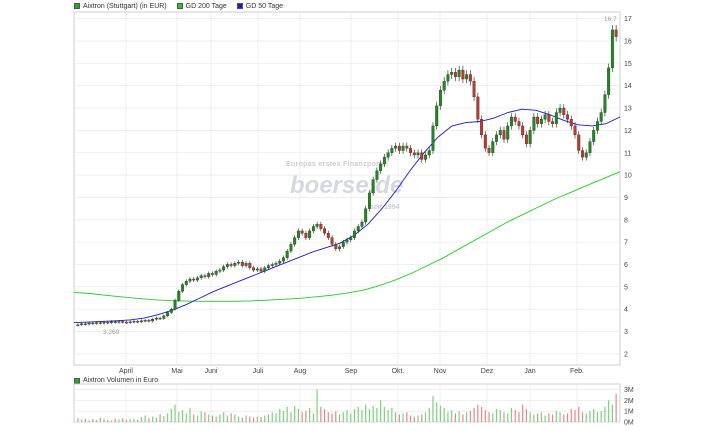 This screenshot has height=431, width=719. I want to click on low-annotation: 3.269, so click(111, 332).